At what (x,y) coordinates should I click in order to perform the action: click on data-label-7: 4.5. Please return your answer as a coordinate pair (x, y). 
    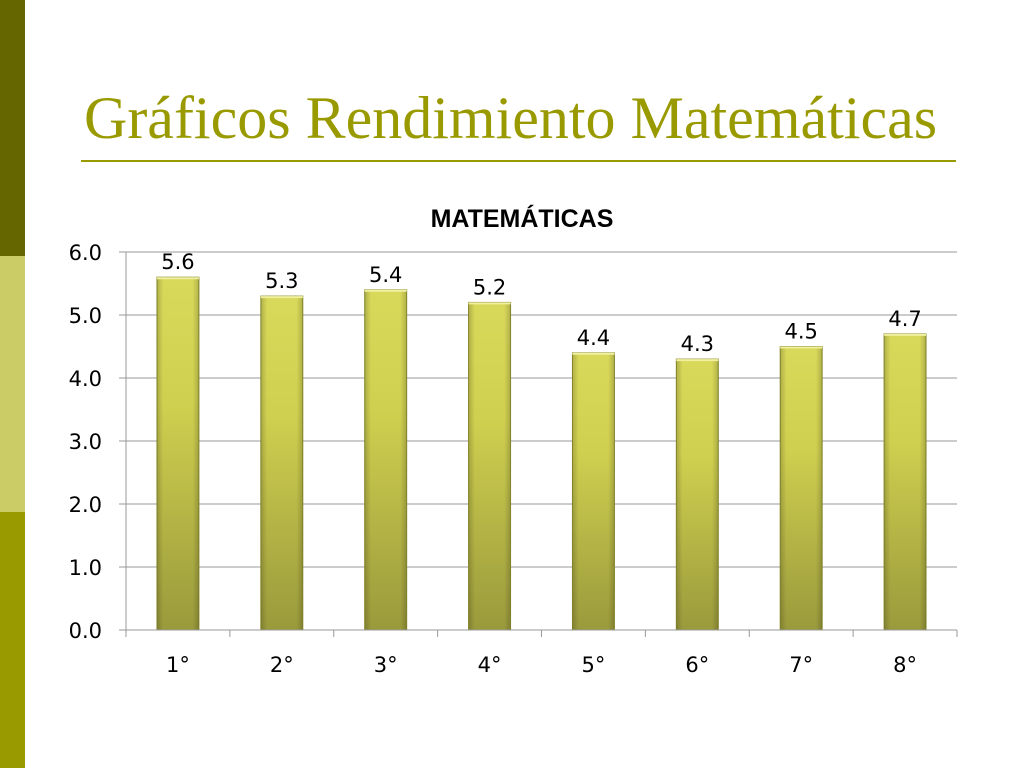
    Looking at the image, I should click on (800, 332).